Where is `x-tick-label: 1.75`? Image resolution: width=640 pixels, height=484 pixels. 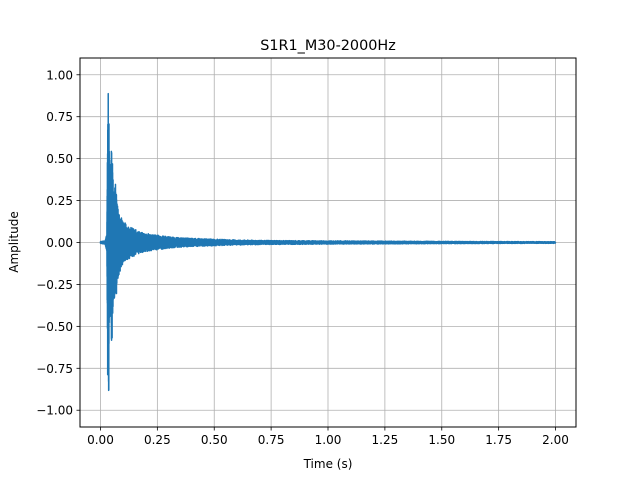
x-tick-label: 1.75 is located at coordinates (498, 440).